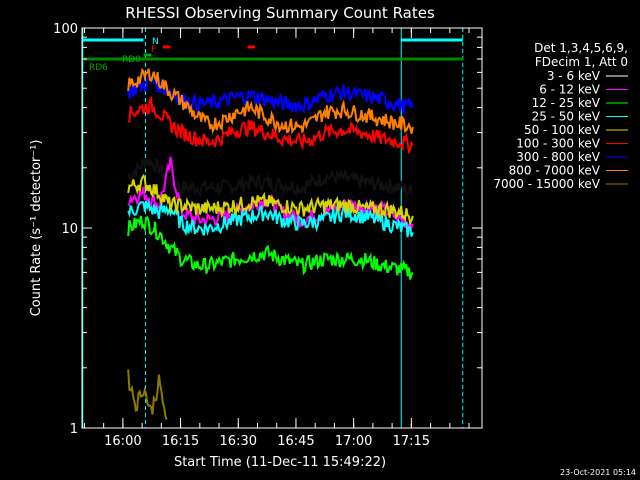 This screenshot has width=640, height=480. Describe the element at coordinates (155, 42) in the screenshot. I see `flag-n-label: N` at that location.